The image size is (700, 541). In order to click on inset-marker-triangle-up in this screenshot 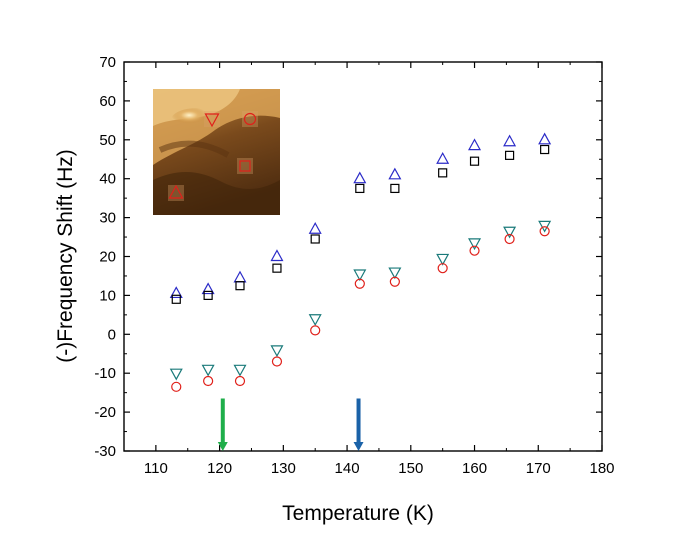, I will do `click(176, 191)`.